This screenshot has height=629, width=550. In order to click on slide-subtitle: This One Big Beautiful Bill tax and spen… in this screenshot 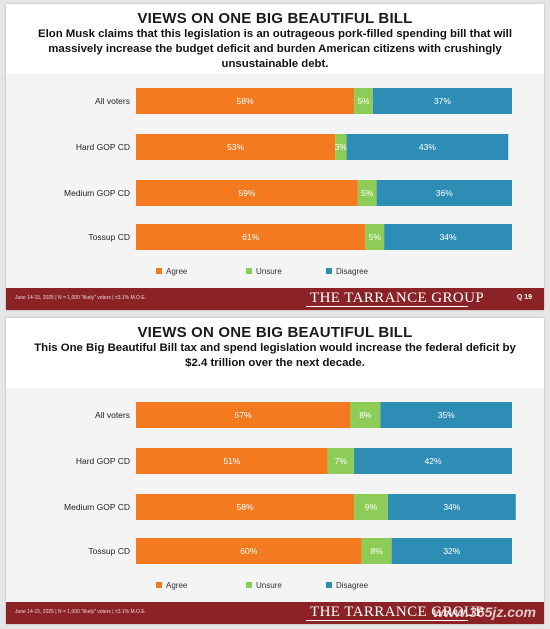, I will do `click(275, 355)`.